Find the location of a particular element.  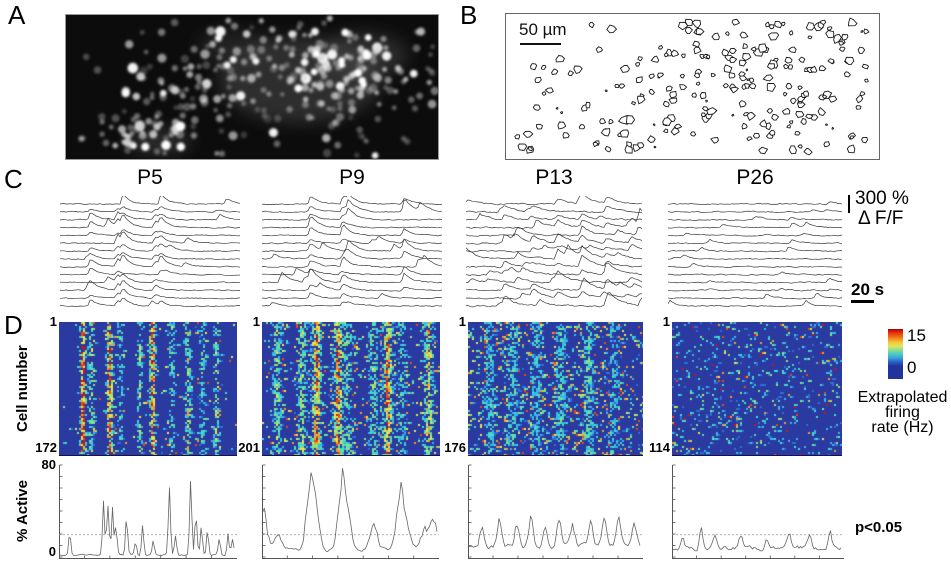

colorbar-caption: Extrapolated firing rate (Hz) is located at coordinates (902, 412).